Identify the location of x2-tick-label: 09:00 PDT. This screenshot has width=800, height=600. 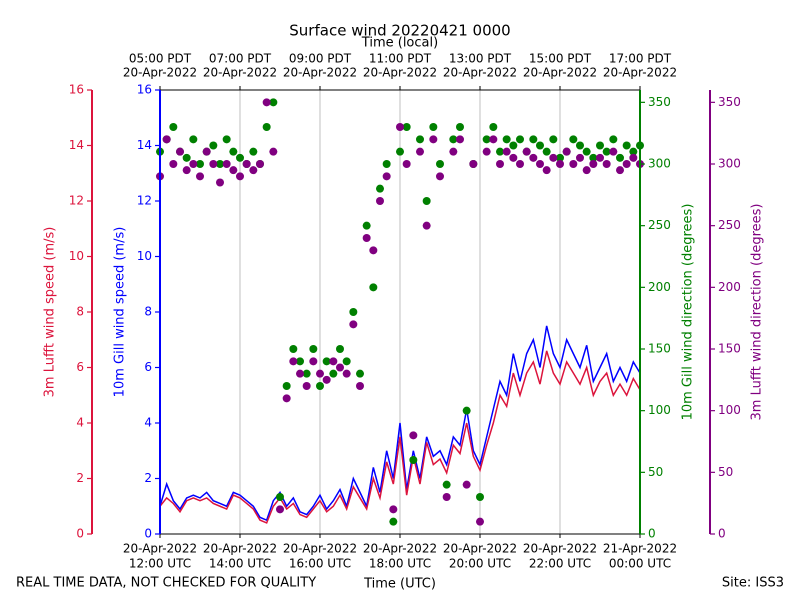
(320, 59).